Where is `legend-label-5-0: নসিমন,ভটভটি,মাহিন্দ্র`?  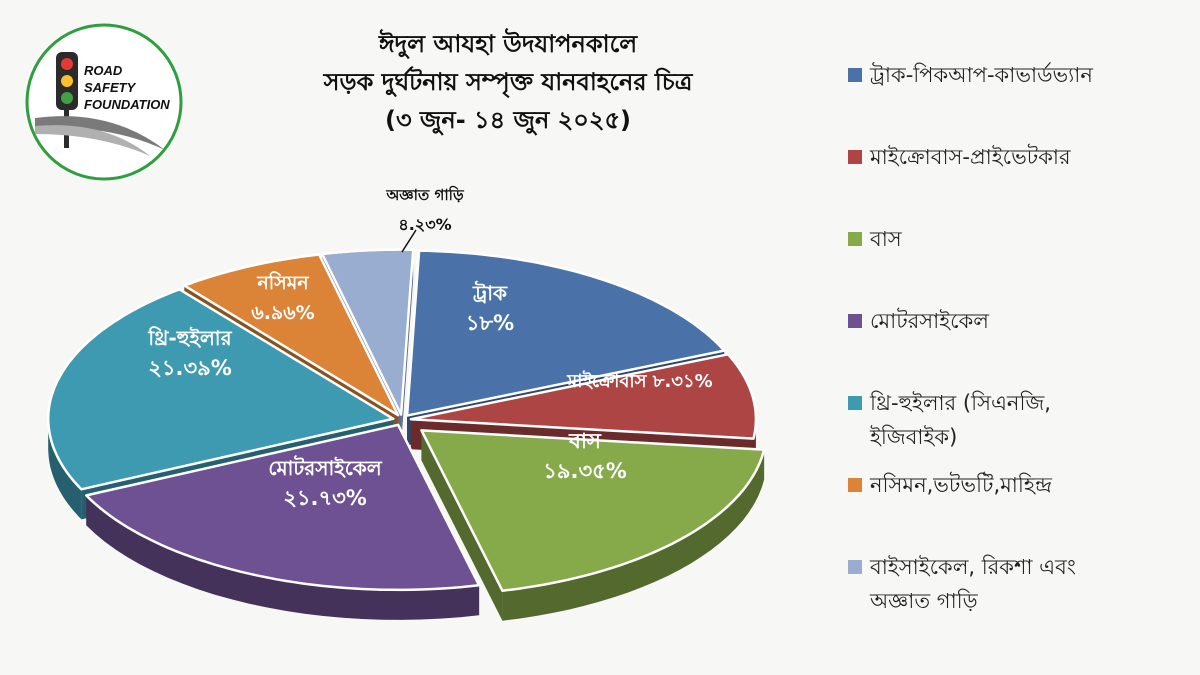 legend-label-5-0: নসিমন,ভটভটি,মাহিন্দ্র is located at coordinates (961, 484).